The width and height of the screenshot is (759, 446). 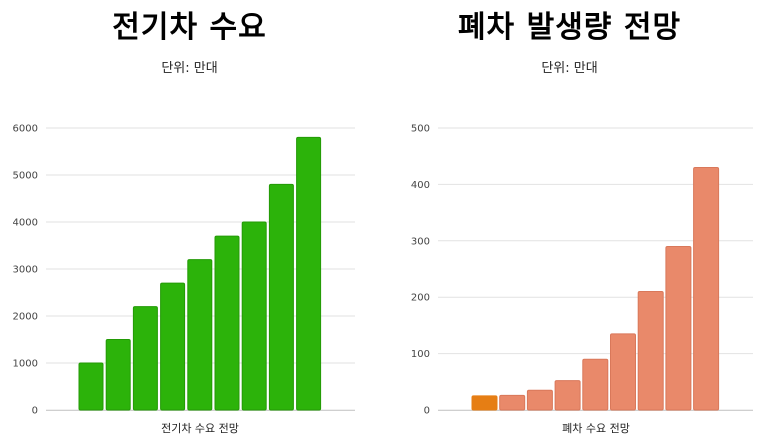 What do you see at coordinates (420, 298) in the screenshot?
I see `y-tick-label: 200` at bounding box center [420, 298].